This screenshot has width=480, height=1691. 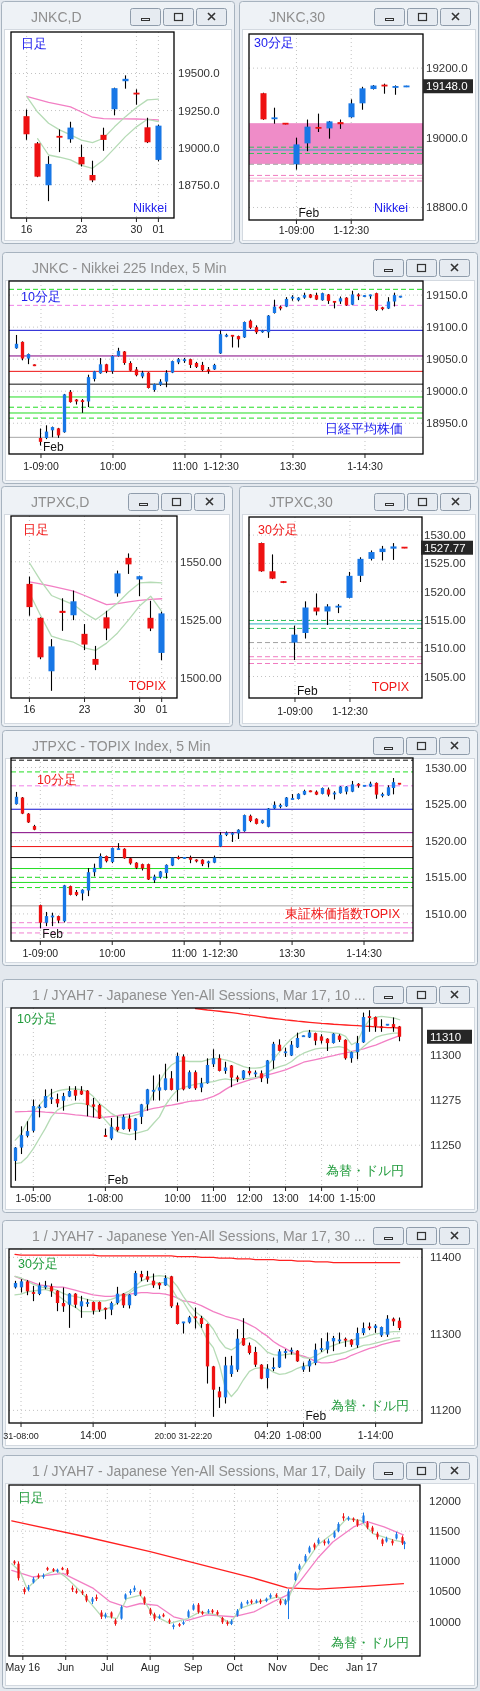 I want to click on x-tick-label: 31-22:20, so click(x=195, y=1436).